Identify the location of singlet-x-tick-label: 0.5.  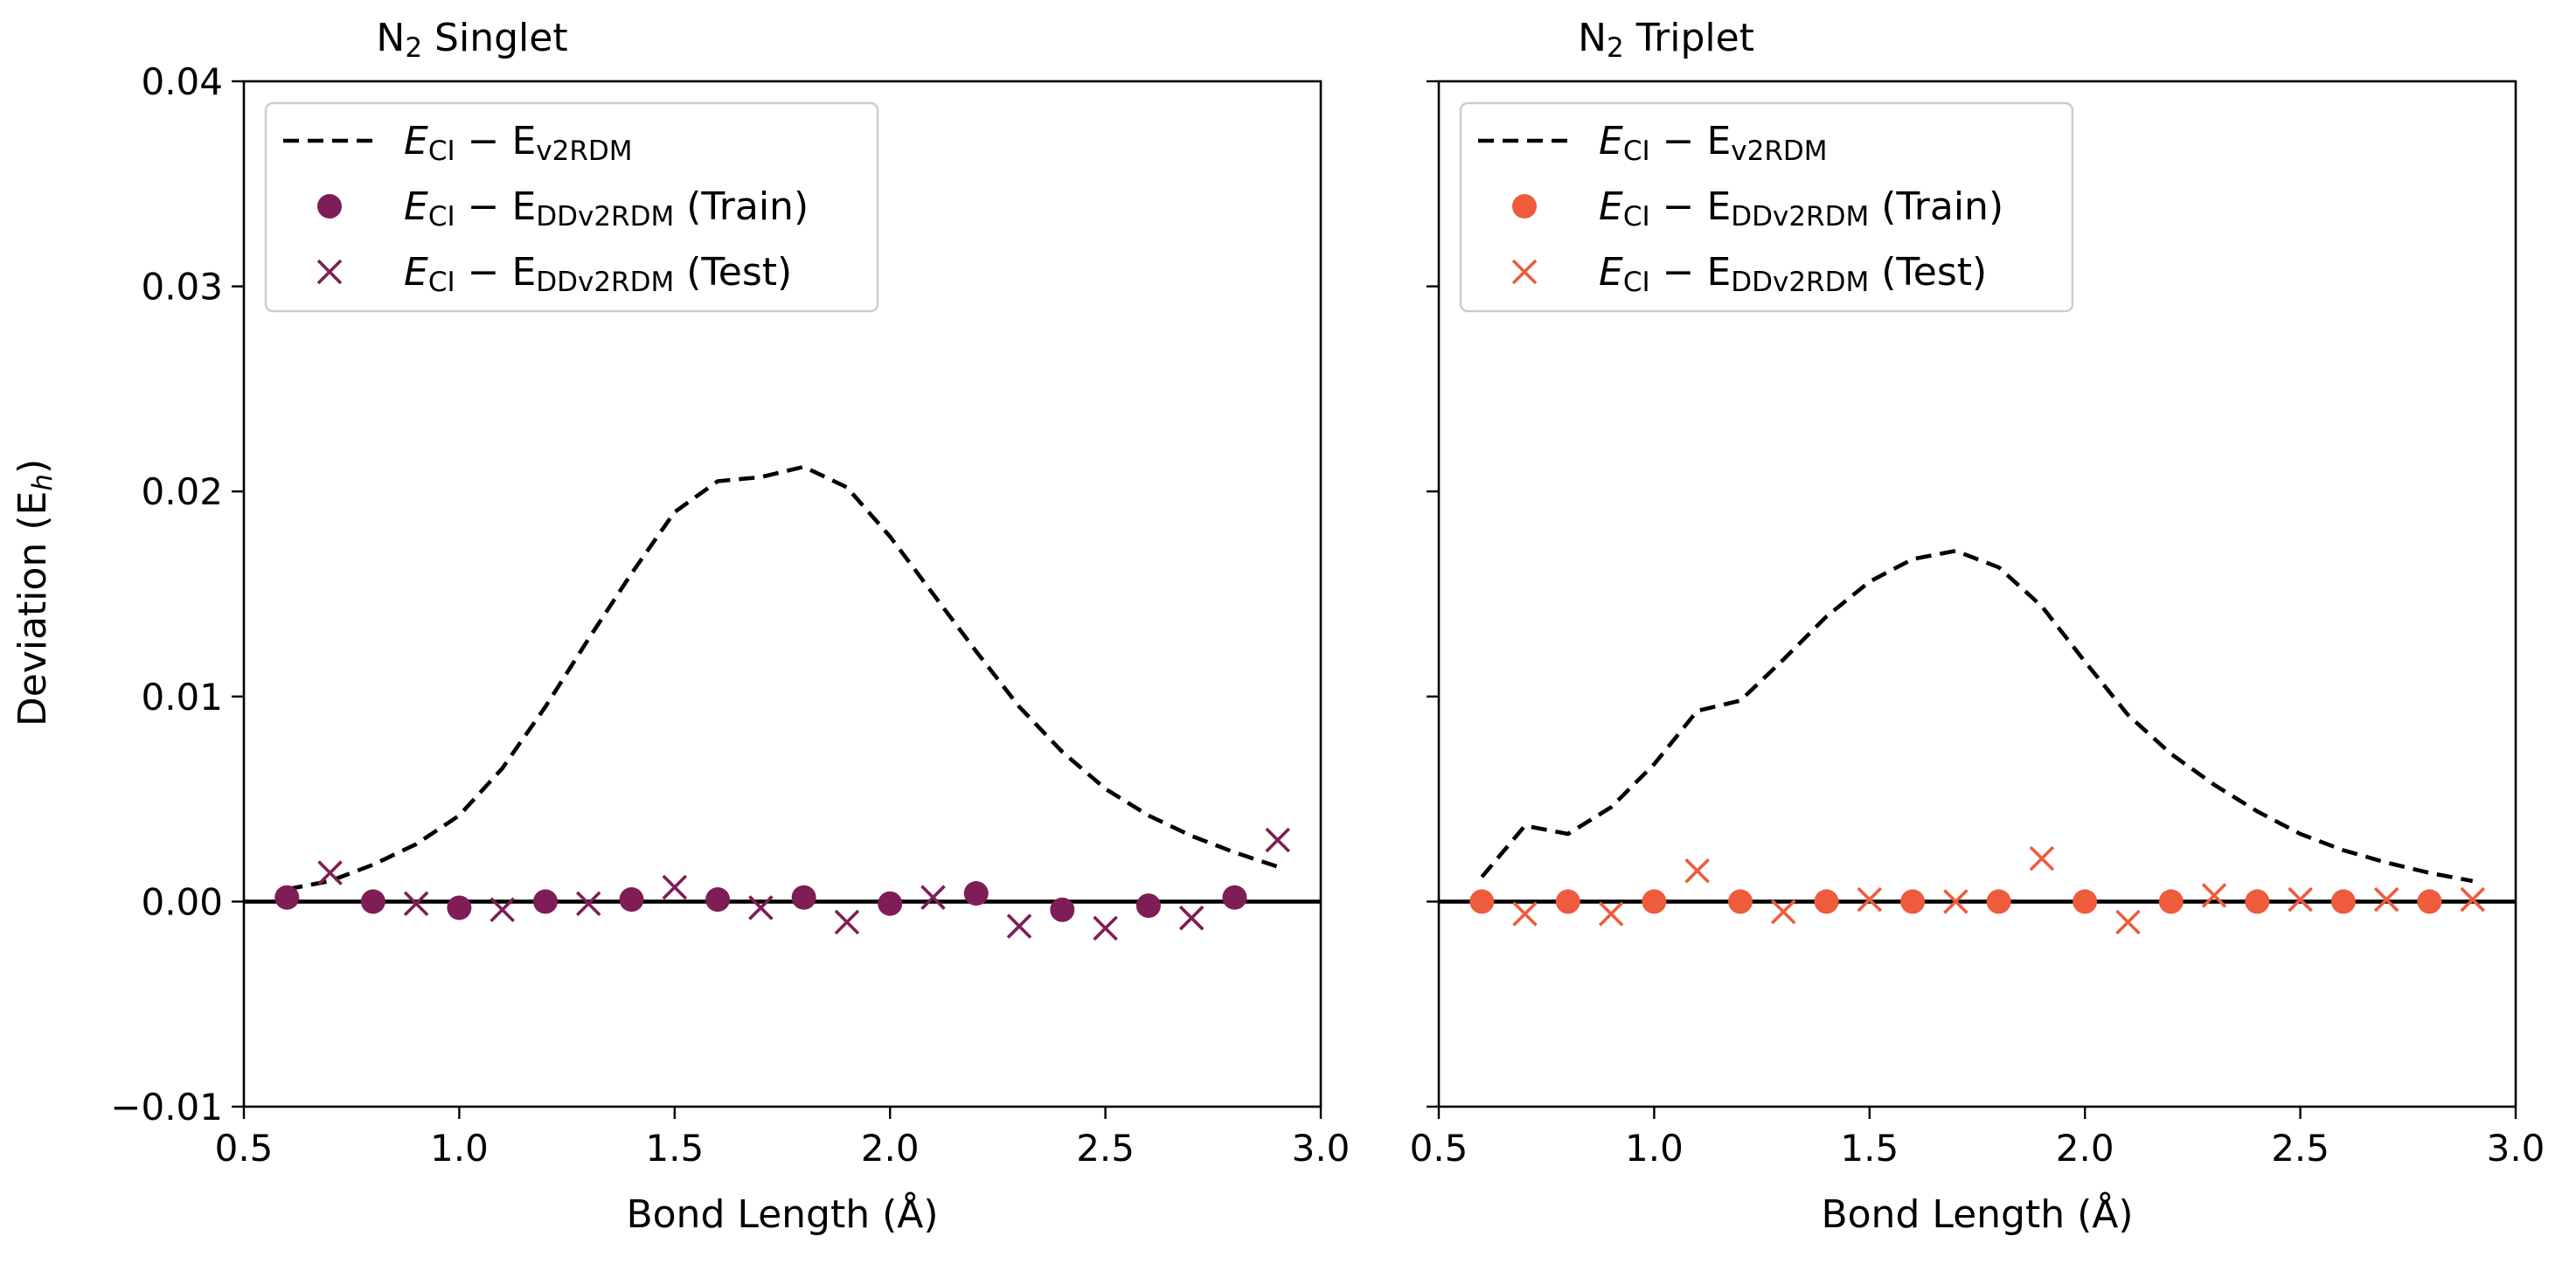
(244, 1148).